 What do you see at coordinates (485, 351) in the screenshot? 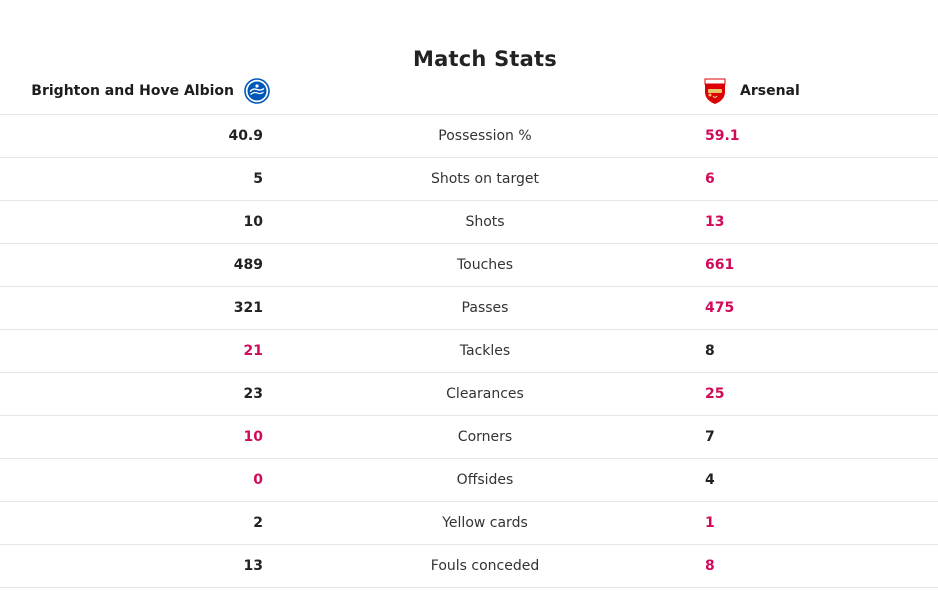
I see `stat-label: Tackles` at bounding box center [485, 351].